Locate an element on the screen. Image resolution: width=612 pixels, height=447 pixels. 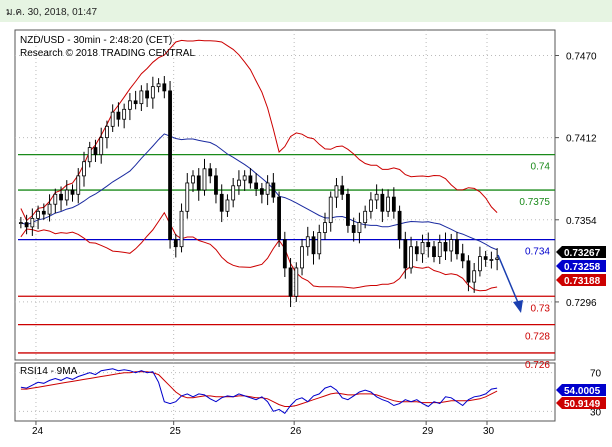
level-label: 0.726 is located at coordinates (537, 365).